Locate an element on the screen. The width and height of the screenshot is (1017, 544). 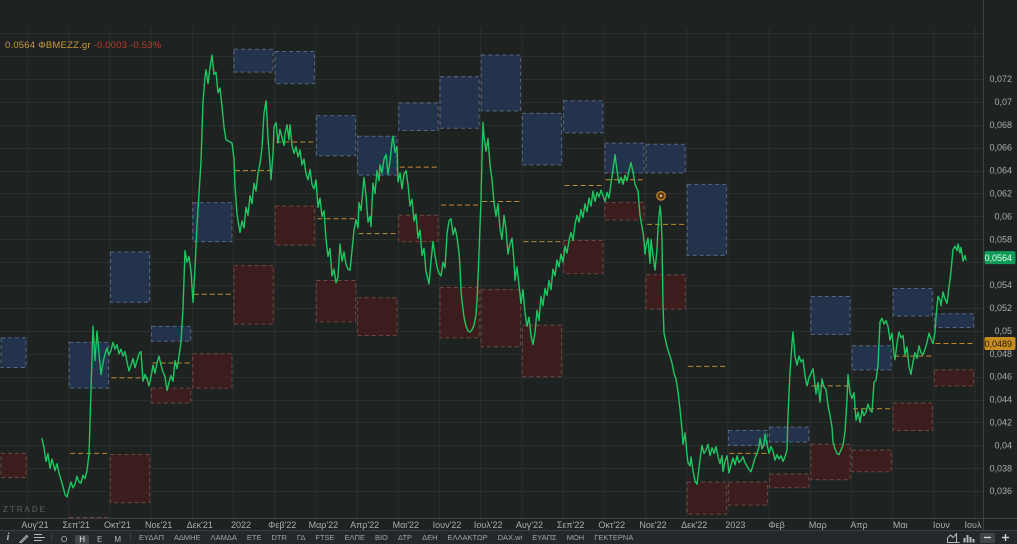
toolbar-right-group is located at coordinates (979, 537).